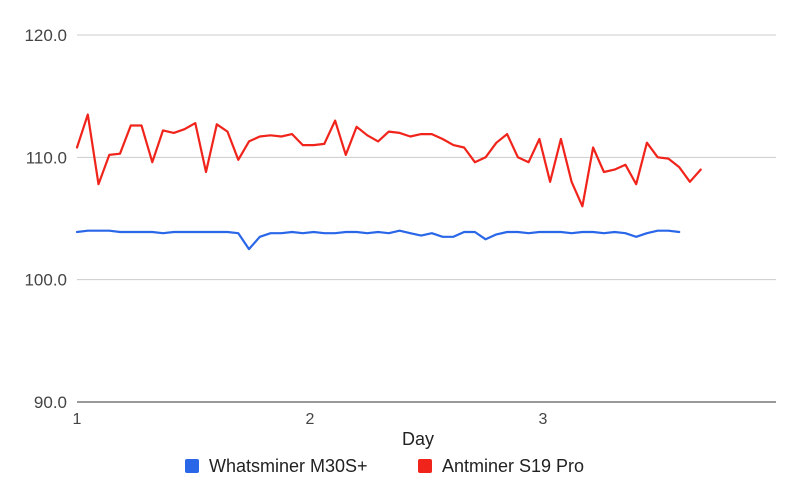 The image size is (800, 495). I want to click on y-tick-label: 120.0, so click(45, 35).